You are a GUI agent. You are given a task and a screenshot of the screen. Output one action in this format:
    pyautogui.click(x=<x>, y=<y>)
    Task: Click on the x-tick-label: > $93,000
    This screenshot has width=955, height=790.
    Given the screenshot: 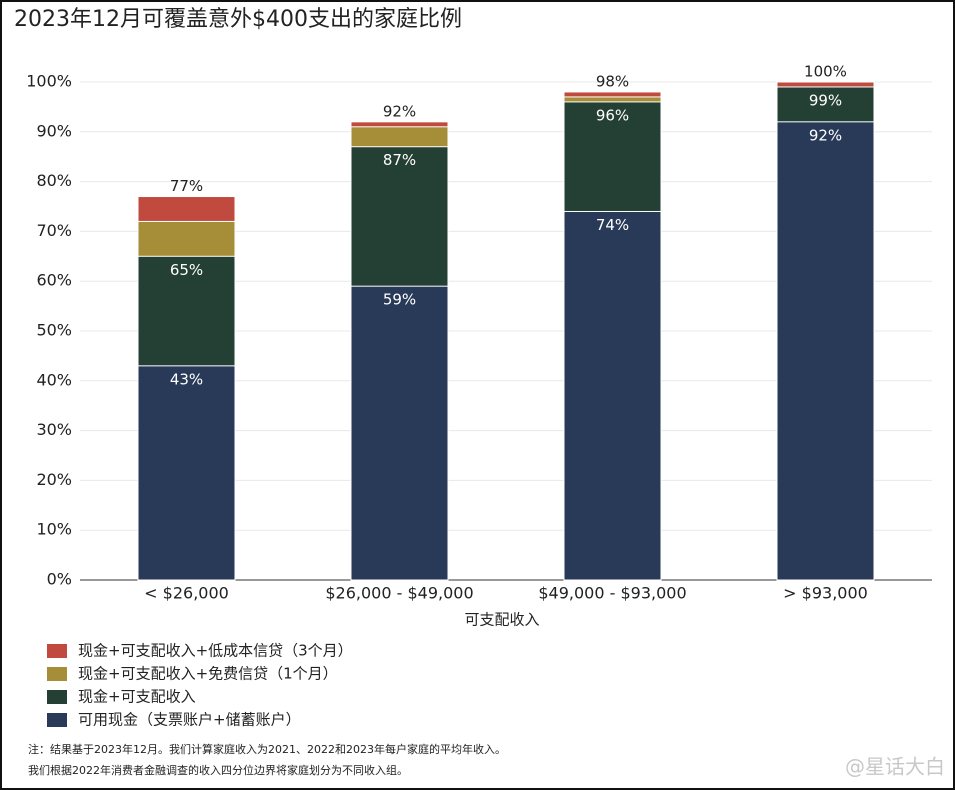 What is the action you would take?
    pyautogui.click(x=825, y=593)
    